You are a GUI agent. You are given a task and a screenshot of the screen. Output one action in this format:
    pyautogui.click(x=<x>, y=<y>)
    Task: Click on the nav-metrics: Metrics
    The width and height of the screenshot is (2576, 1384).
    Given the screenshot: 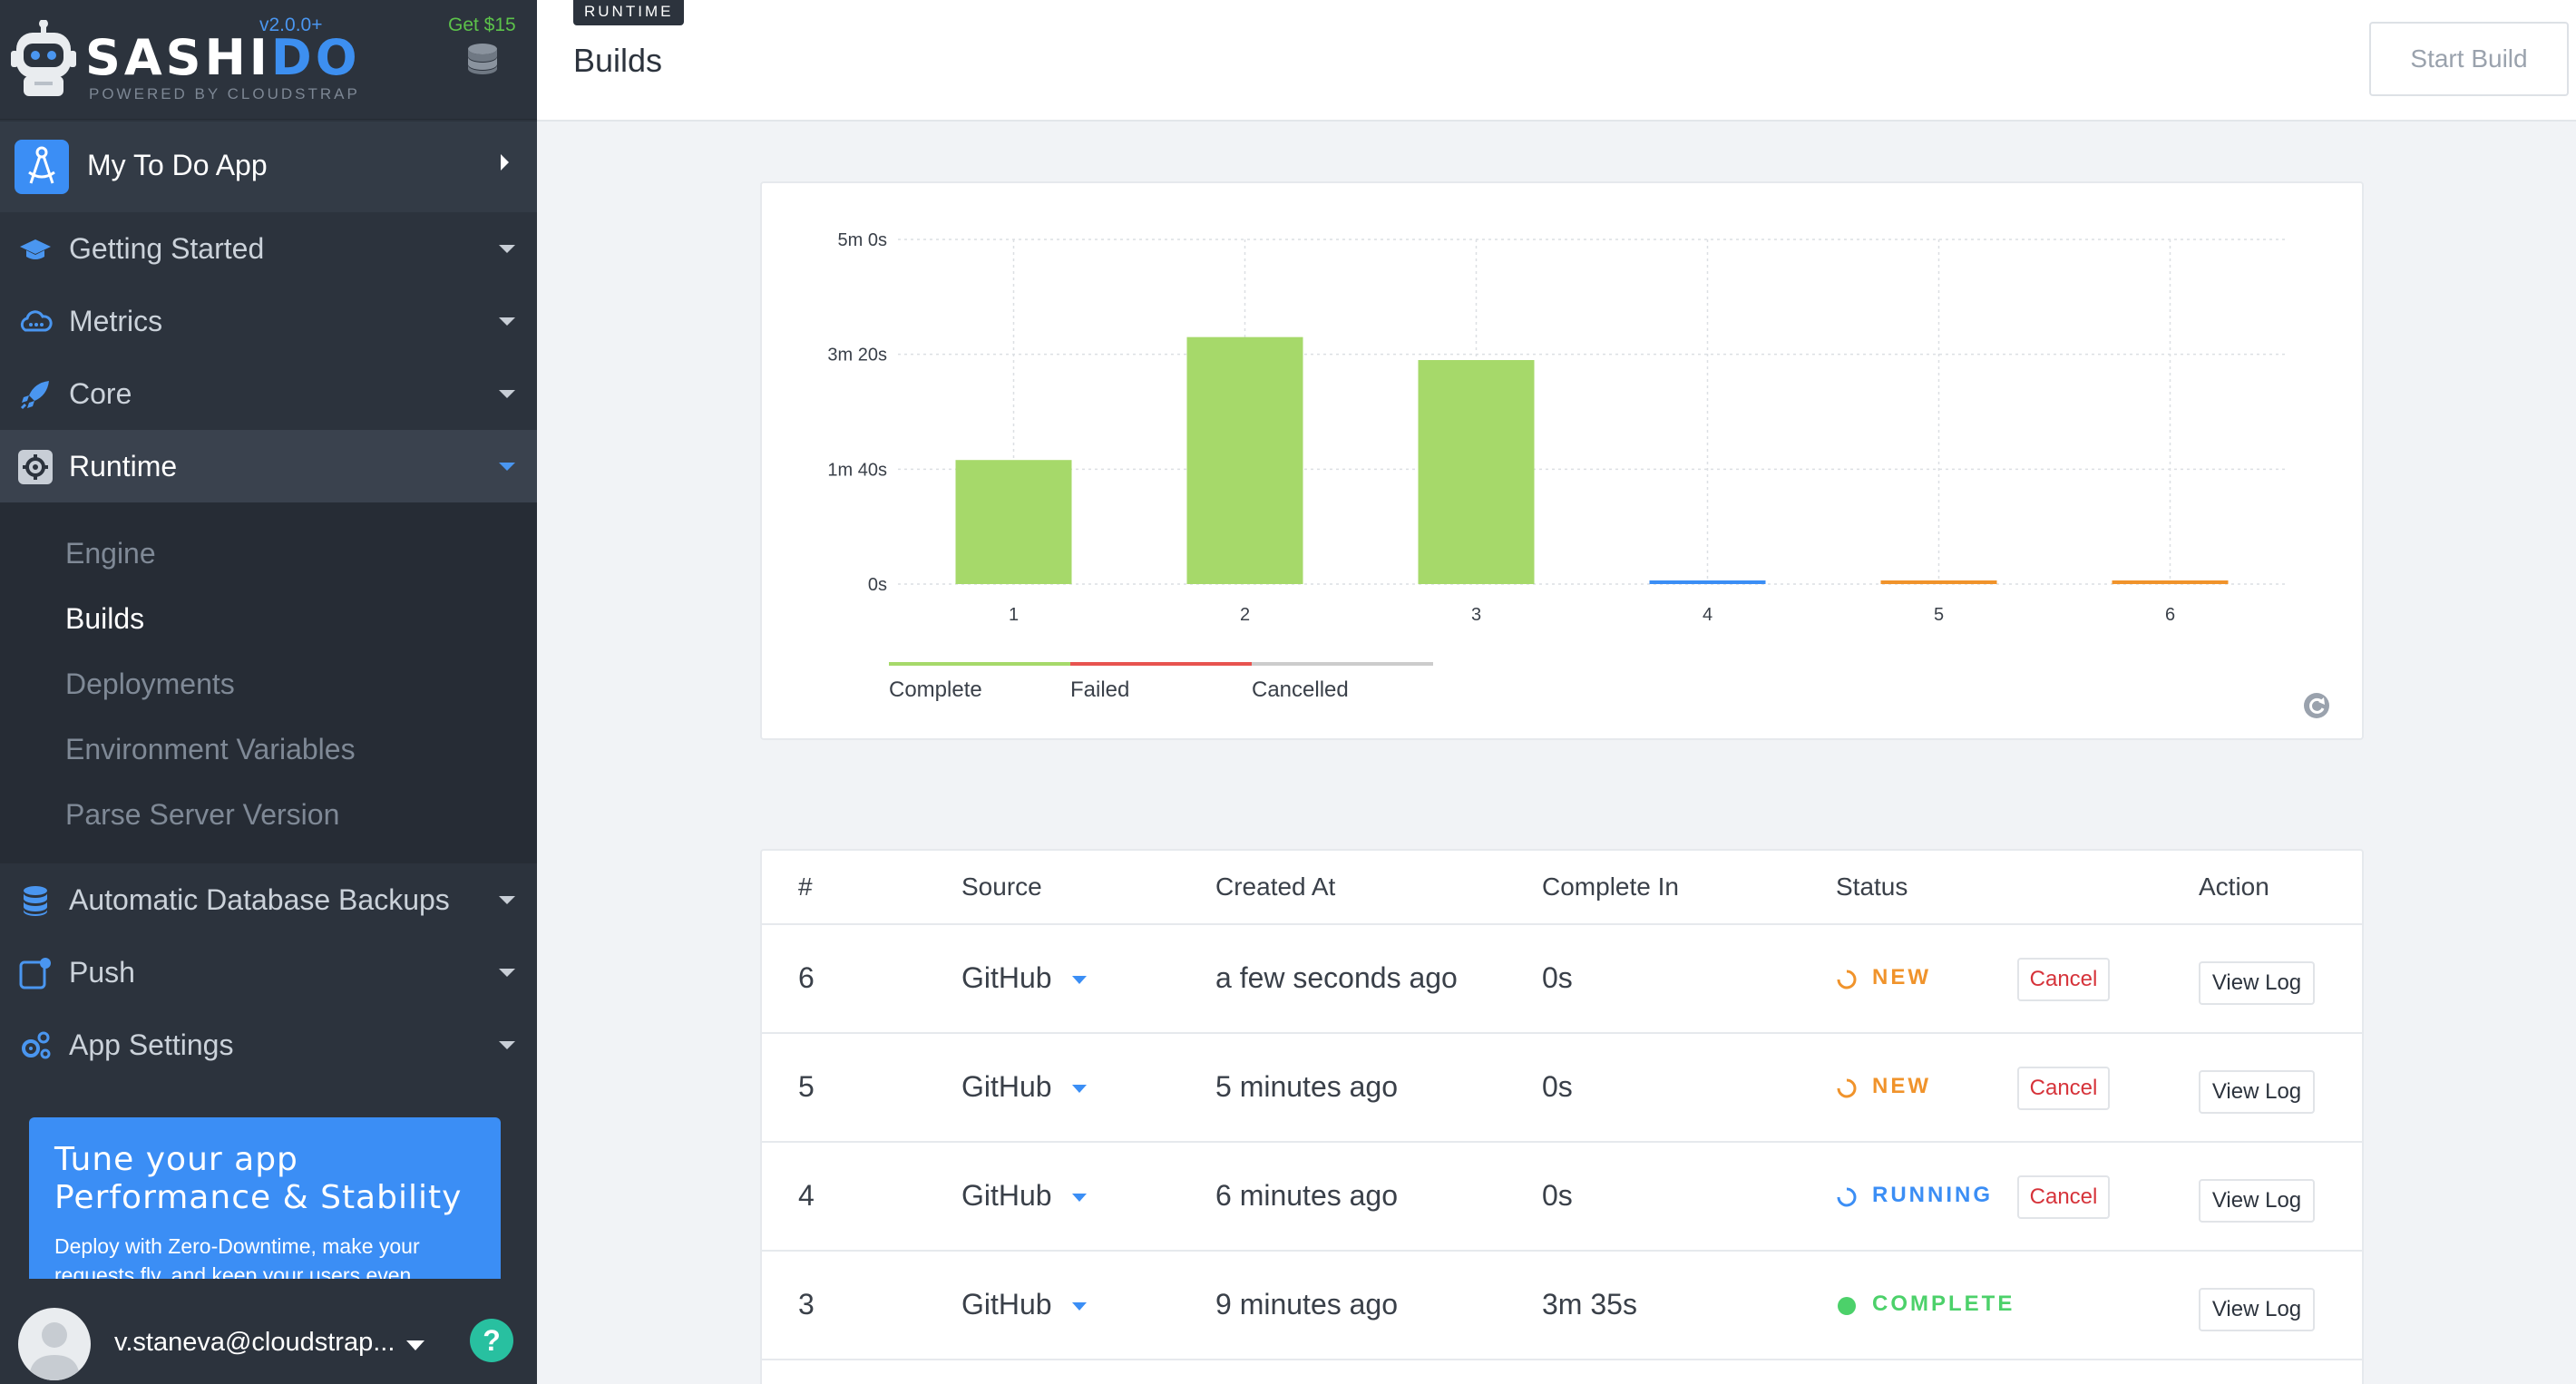 What is the action you would take?
    pyautogui.click(x=268, y=321)
    